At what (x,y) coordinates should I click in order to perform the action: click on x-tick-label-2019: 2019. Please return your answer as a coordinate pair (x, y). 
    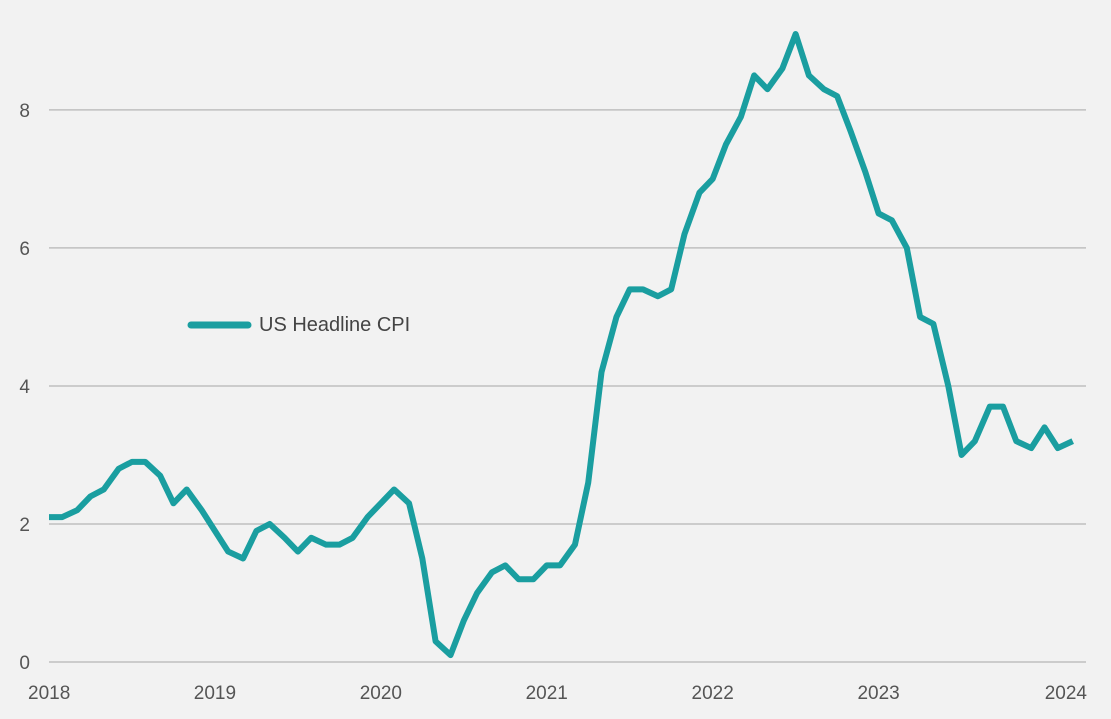
    Looking at the image, I should click on (215, 693).